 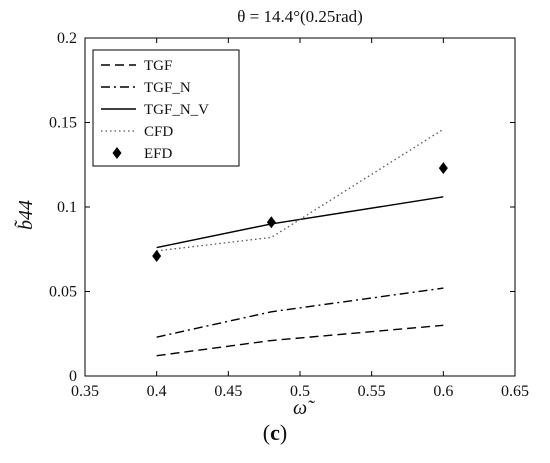 I want to click on caption-open: (, so click(x=266, y=432).